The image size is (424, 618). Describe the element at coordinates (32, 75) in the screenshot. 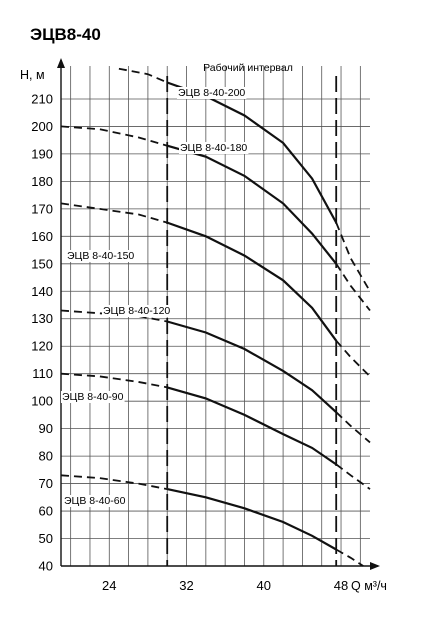

I see `y-axis-label: Н, м` at that location.